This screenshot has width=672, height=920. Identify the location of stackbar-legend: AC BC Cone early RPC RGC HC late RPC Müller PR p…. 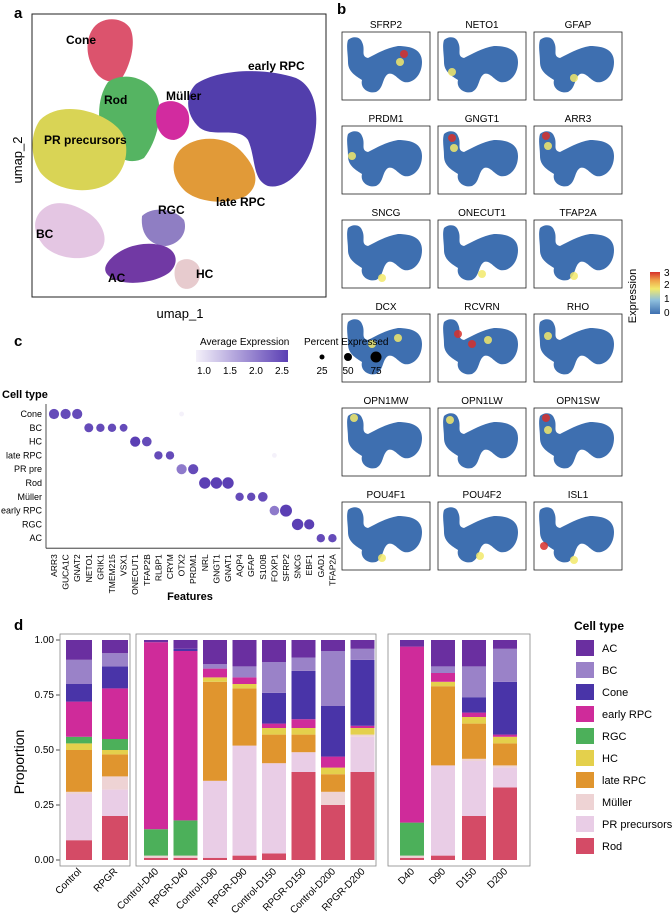
(624, 747).